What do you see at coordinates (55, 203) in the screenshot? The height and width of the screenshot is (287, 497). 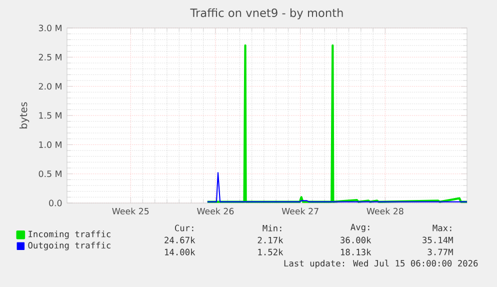 I see `y-tick-label: 0.0` at bounding box center [55, 203].